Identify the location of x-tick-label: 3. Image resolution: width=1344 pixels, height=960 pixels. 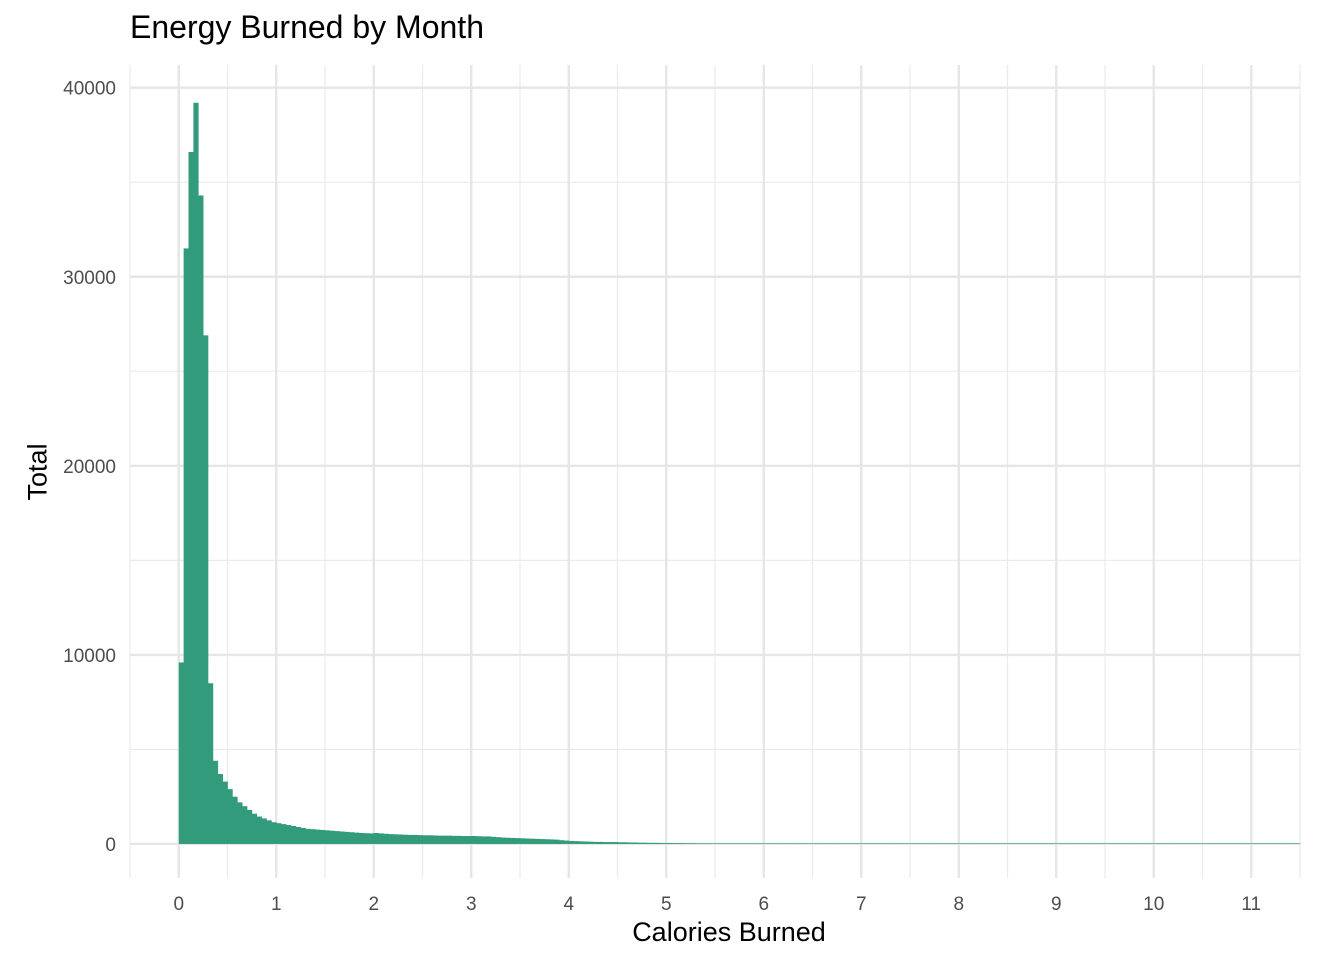
(471, 904).